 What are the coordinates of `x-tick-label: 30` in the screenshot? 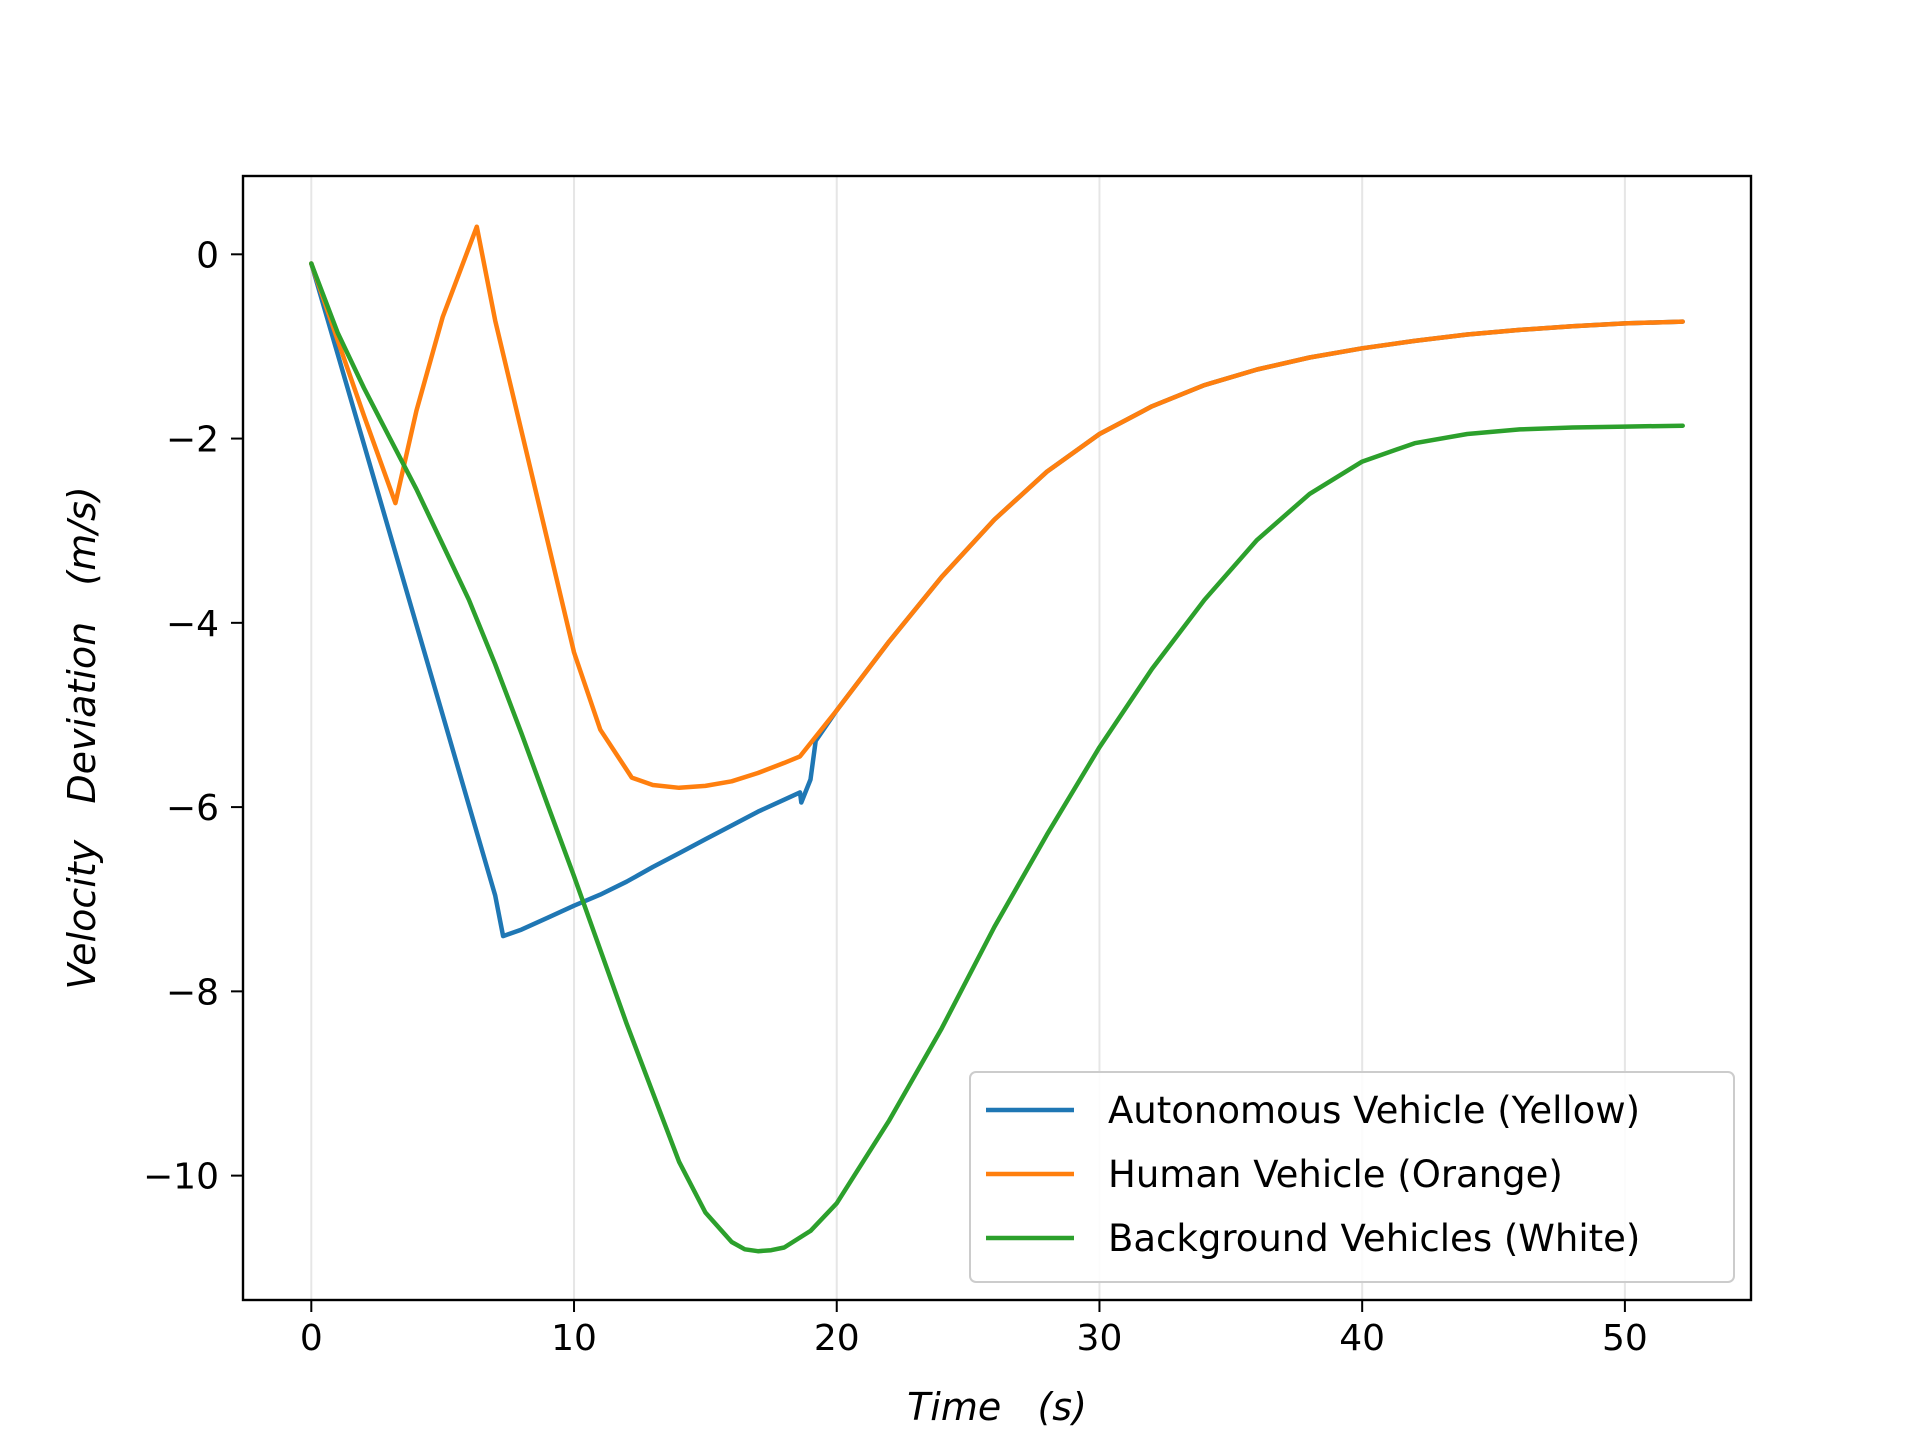 It's located at (1100, 1338).